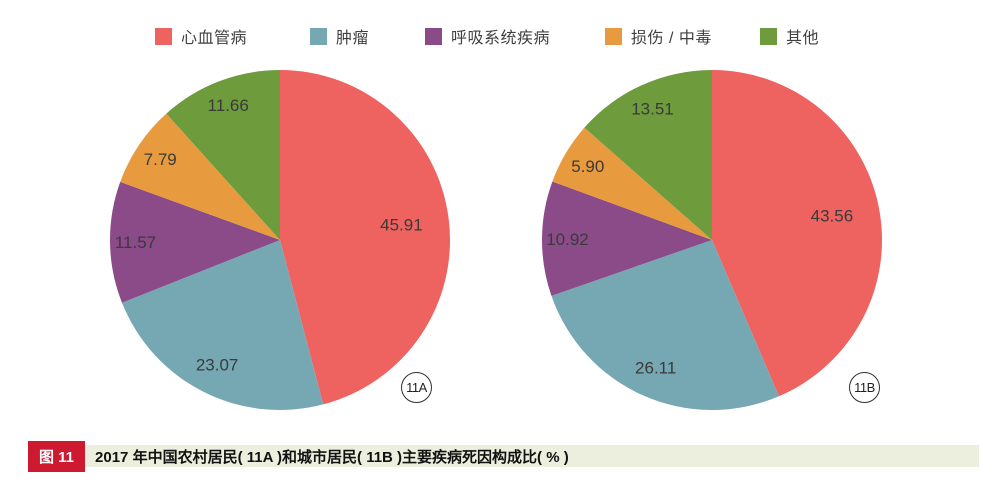  I want to click on legend-item-other: 其他, so click(789, 36).